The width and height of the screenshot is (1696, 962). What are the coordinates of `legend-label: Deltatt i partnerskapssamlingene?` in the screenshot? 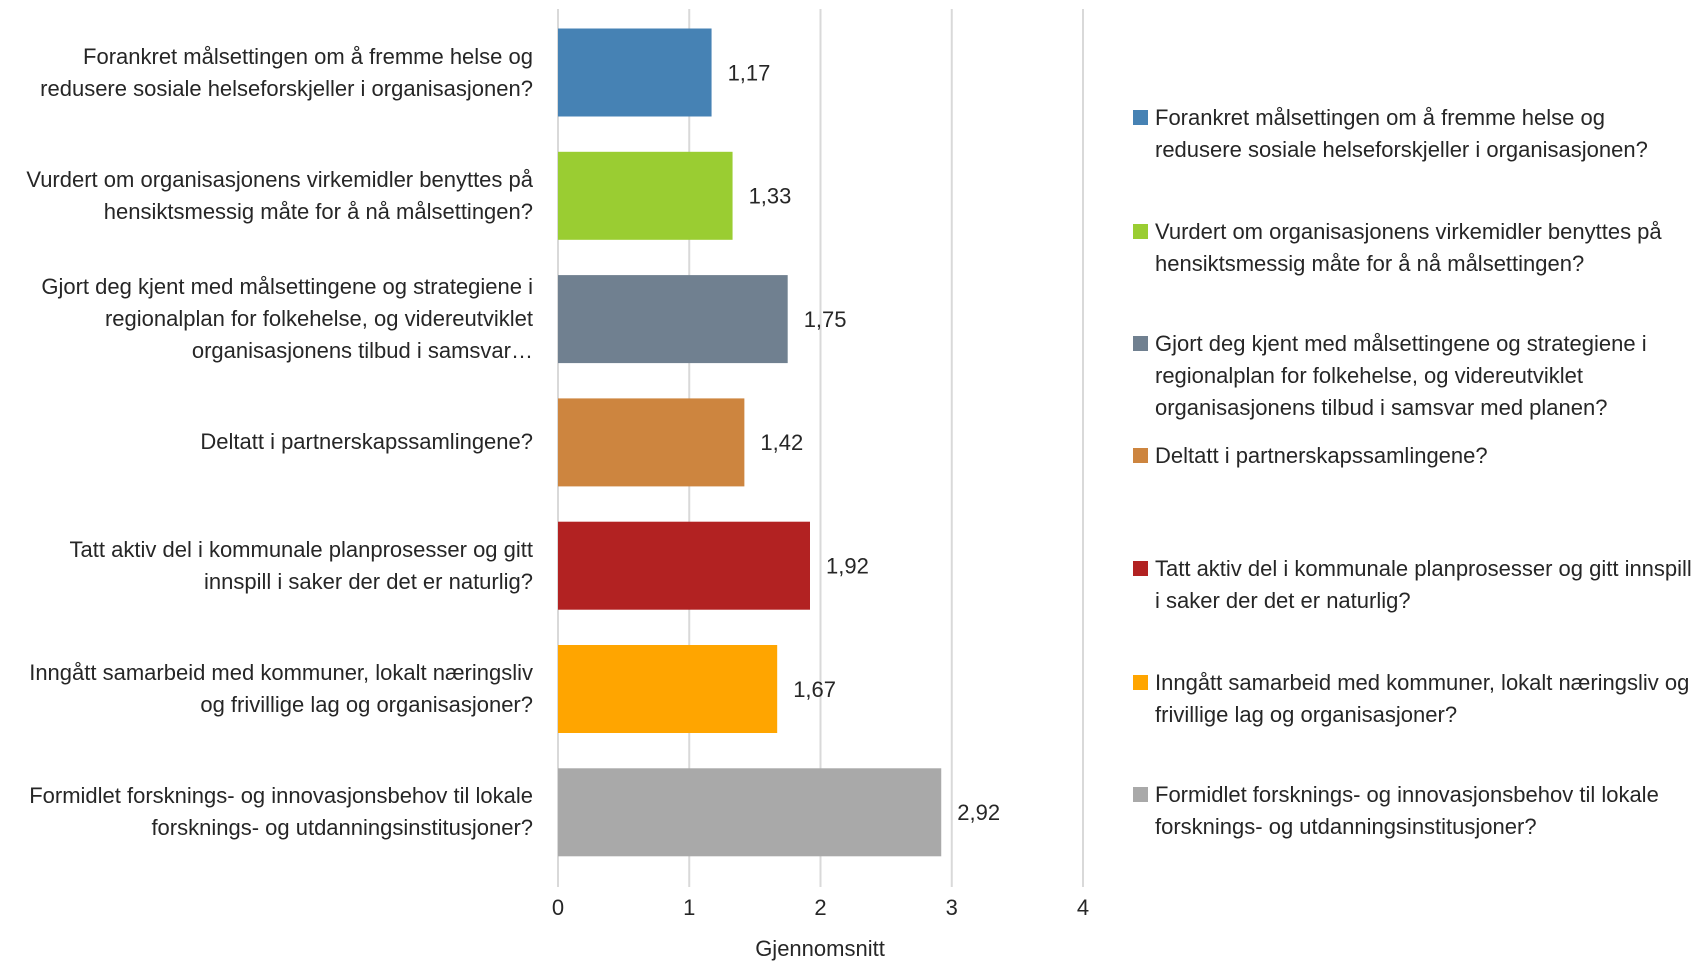 It's located at (1321, 455).